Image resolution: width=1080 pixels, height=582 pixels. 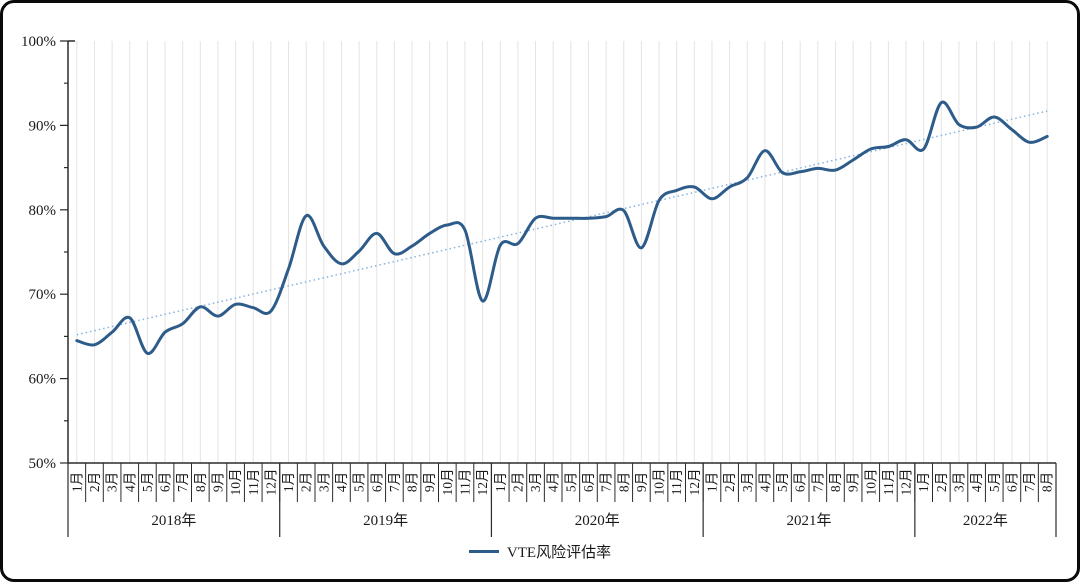 What do you see at coordinates (173, 520) in the screenshot?
I see `year-label: 2018年` at bounding box center [173, 520].